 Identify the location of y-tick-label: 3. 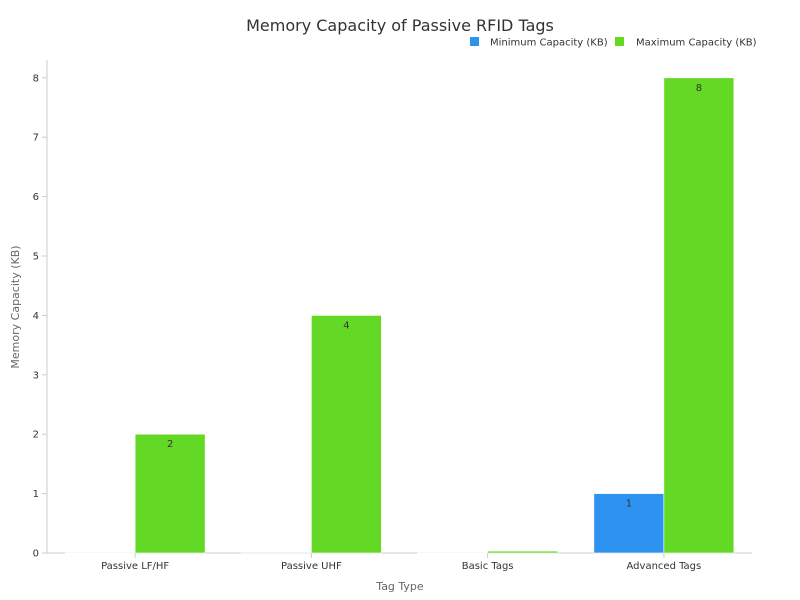
(36, 375).